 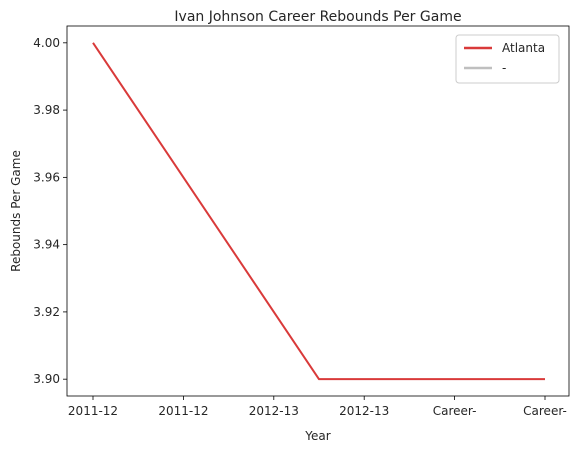 I want to click on y-tick-label: 3.90, so click(x=46, y=379).